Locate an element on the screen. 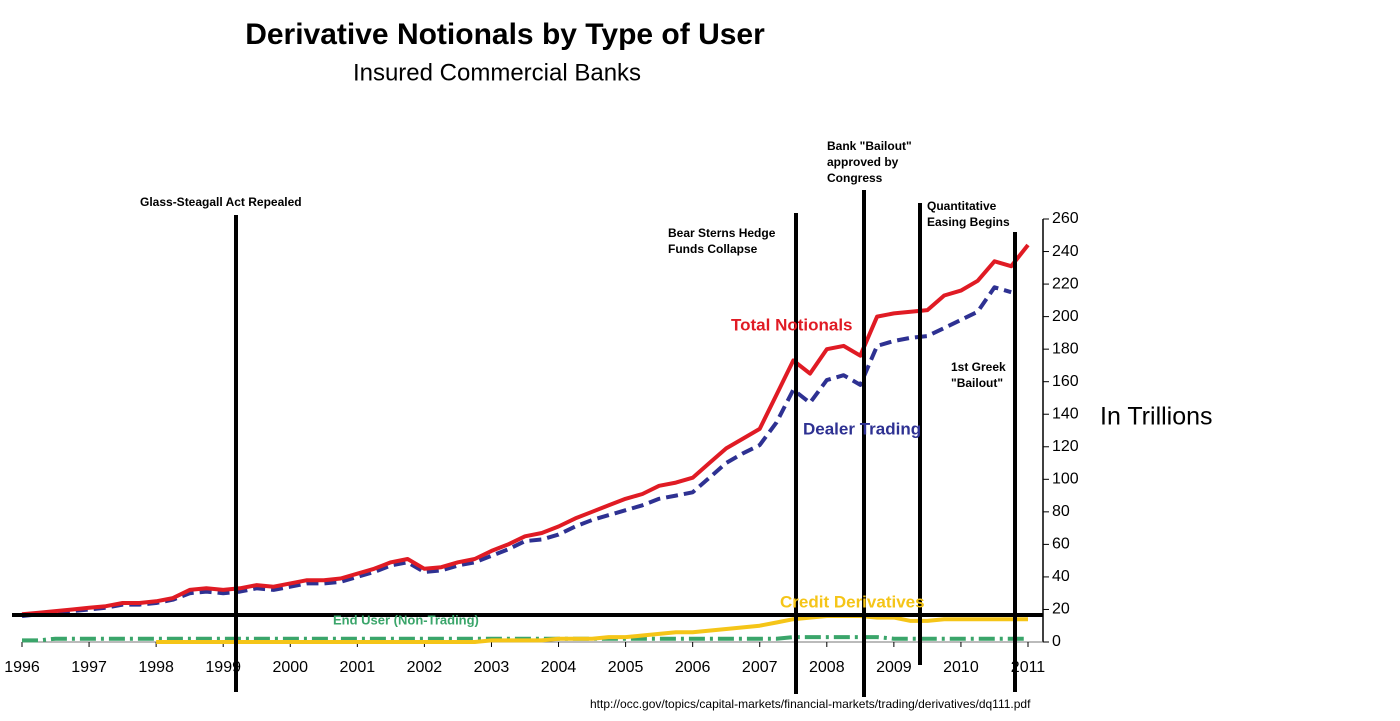  y-tick-label: 120 is located at coordinates (1065, 446).